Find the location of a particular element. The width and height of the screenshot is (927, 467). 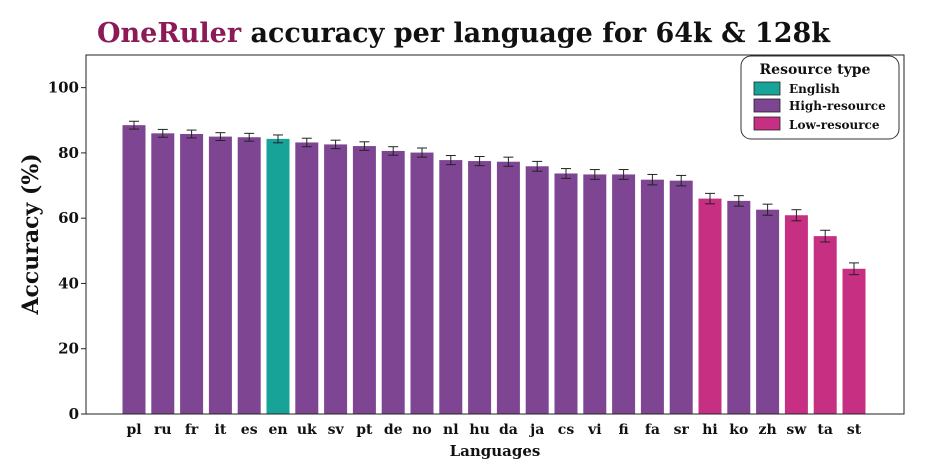

bar-pt is located at coordinates (364, 280).